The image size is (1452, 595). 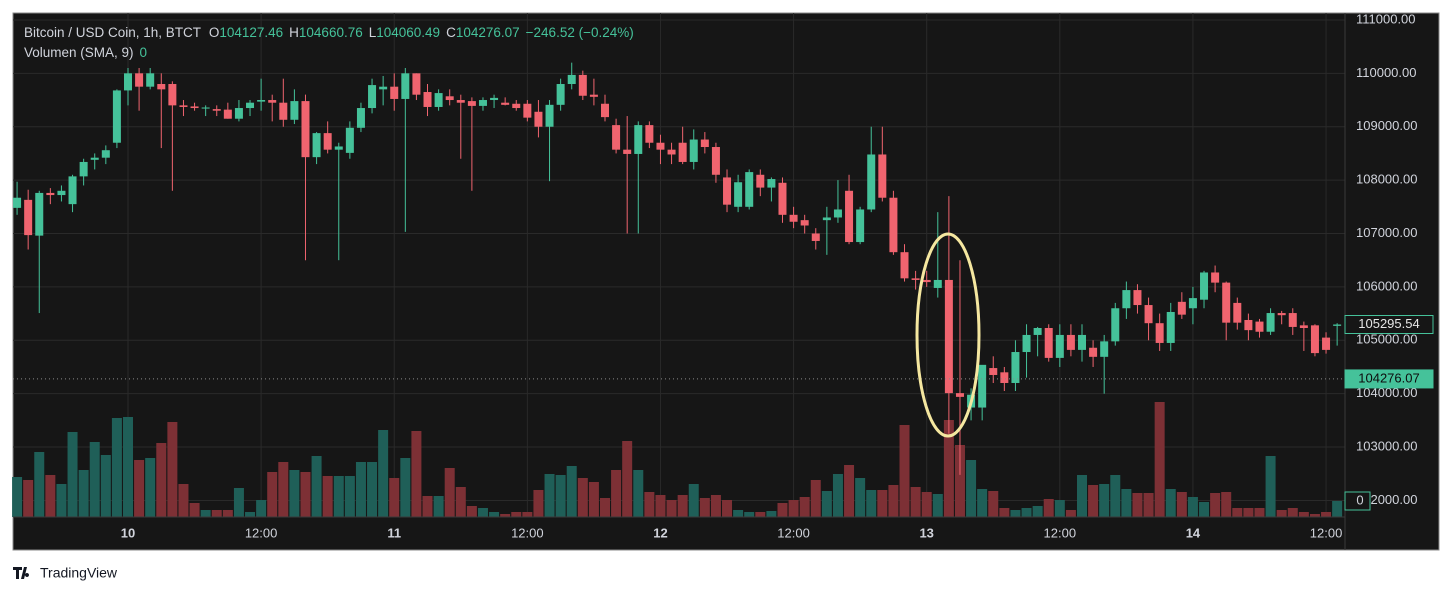 What do you see at coordinates (1386, 72) in the screenshot?
I see `y-tick-label: 110000.00` at bounding box center [1386, 72].